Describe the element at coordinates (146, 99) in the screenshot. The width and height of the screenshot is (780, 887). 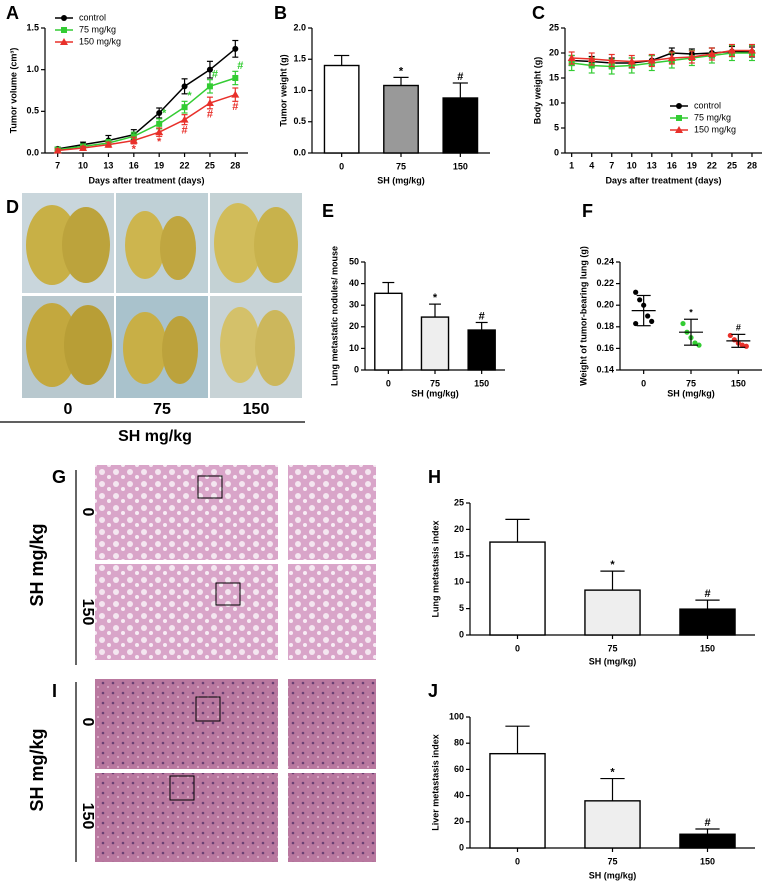
I see `series-line` at that location.